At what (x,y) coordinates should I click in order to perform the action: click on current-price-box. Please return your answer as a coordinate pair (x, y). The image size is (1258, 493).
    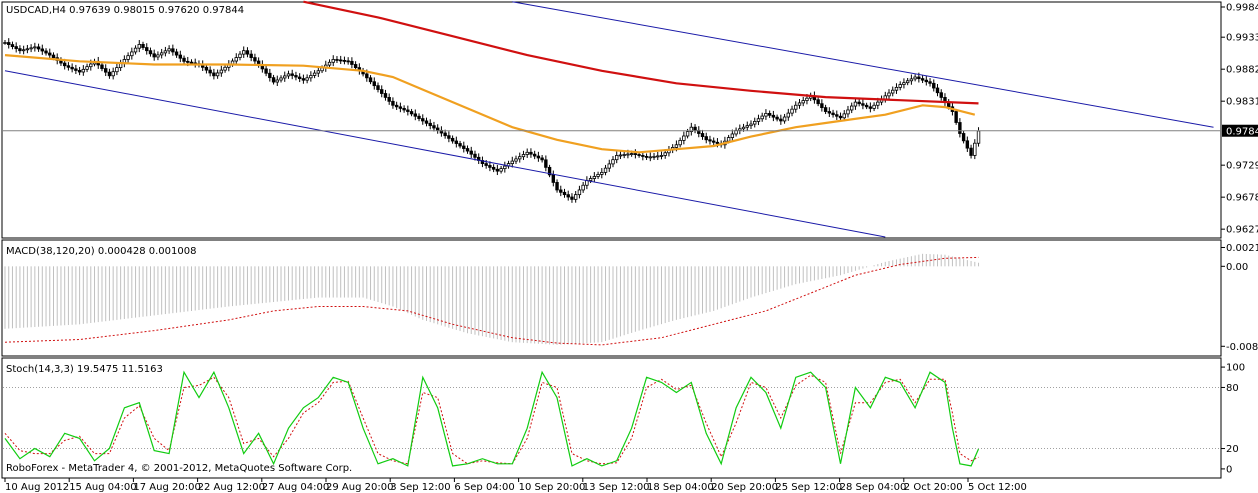
    Looking at the image, I should click on (1240, 130).